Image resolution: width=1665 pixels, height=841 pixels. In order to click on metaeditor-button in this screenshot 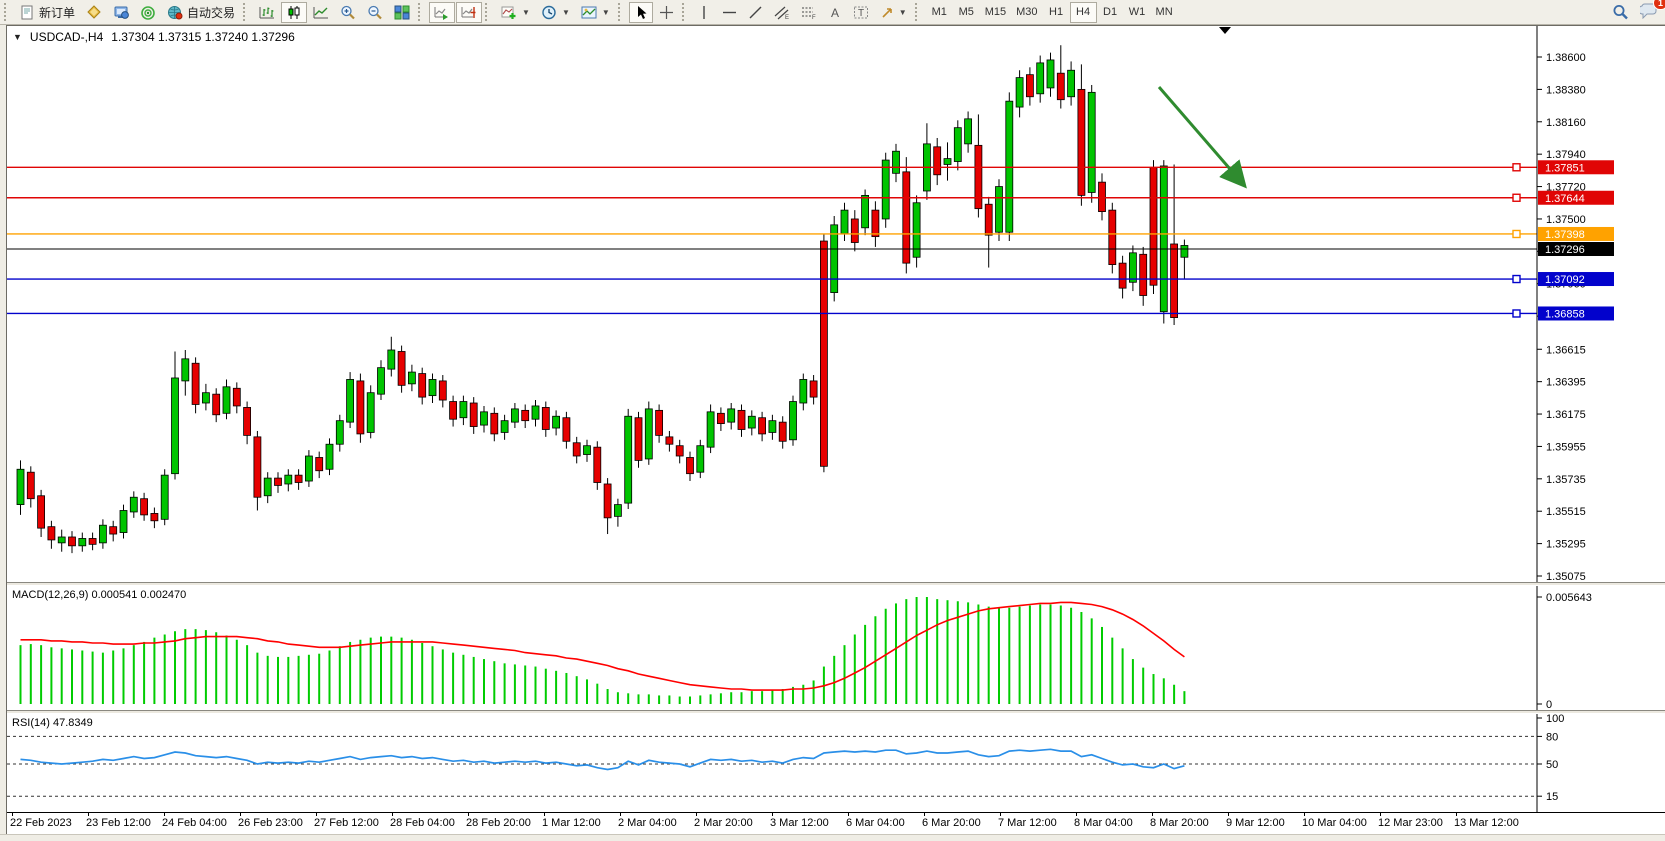, I will do `click(94, 12)`.